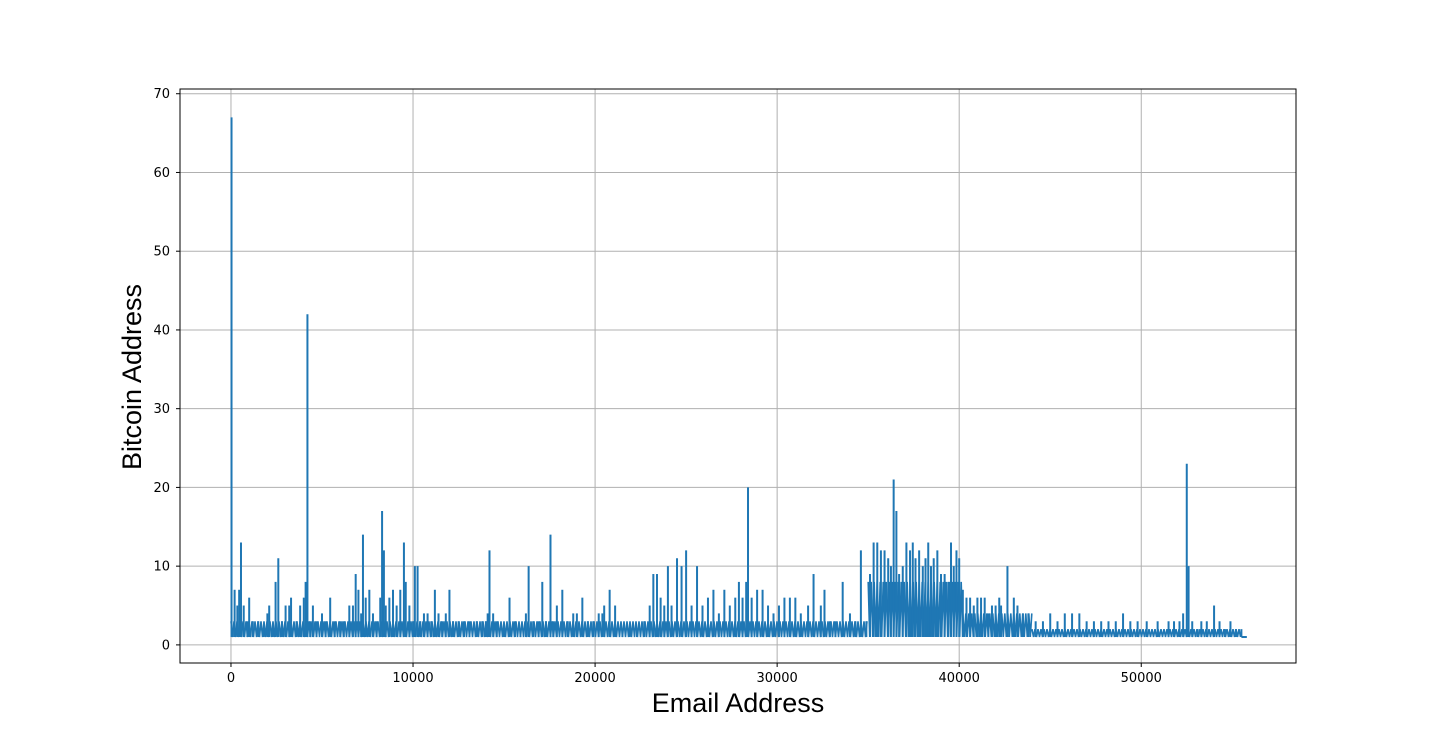 The height and width of the screenshot is (745, 1440). Describe the element at coordinates (161, 330) in the screenshot. I see `y-tick-label: 40` at that location.